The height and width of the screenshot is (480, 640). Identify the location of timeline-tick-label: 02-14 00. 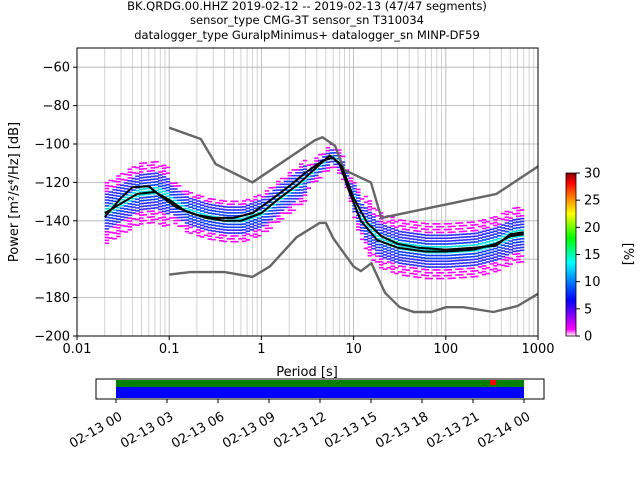
(504, 430).